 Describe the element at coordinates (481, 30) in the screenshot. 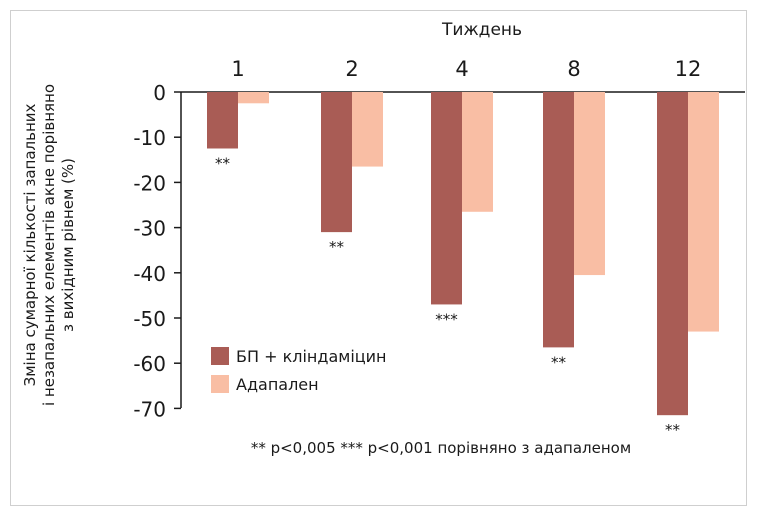

I see `x-axis-title: Тиждень` at that location.